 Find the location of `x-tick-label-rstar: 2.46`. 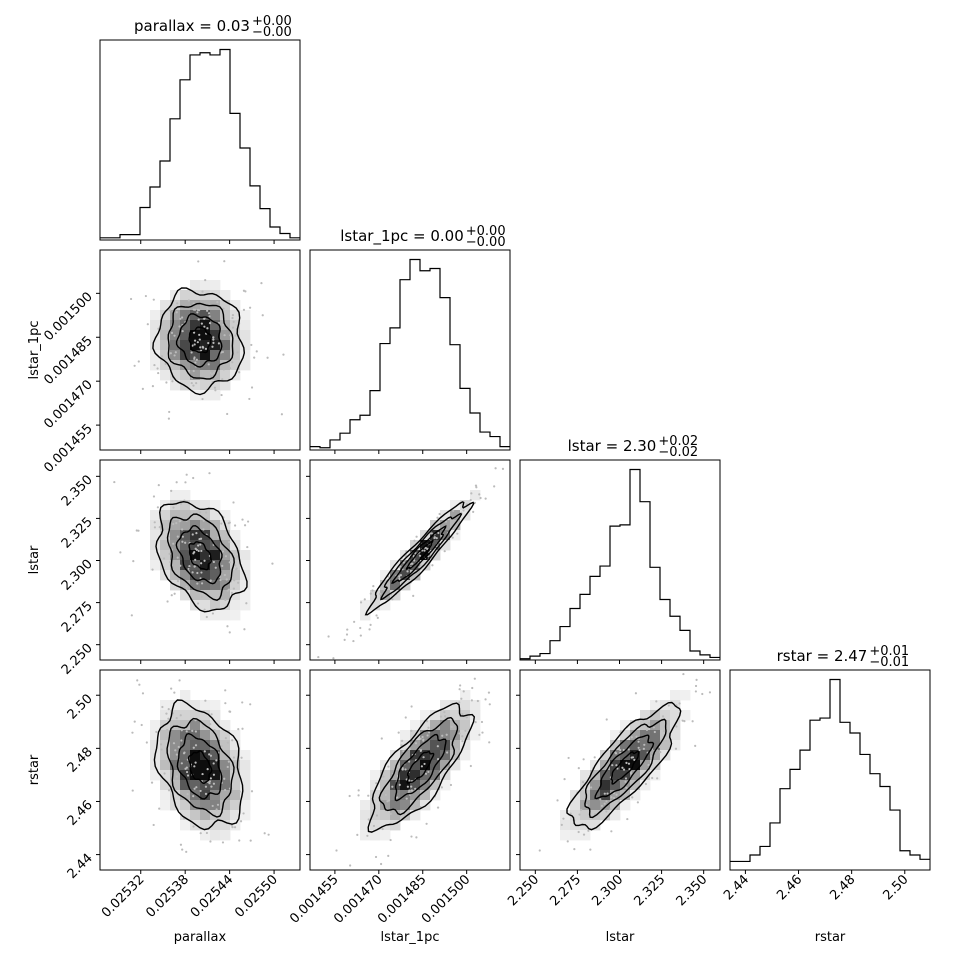

x-tick-label-rstar: 2.46 is located at coordinates (789, 887).